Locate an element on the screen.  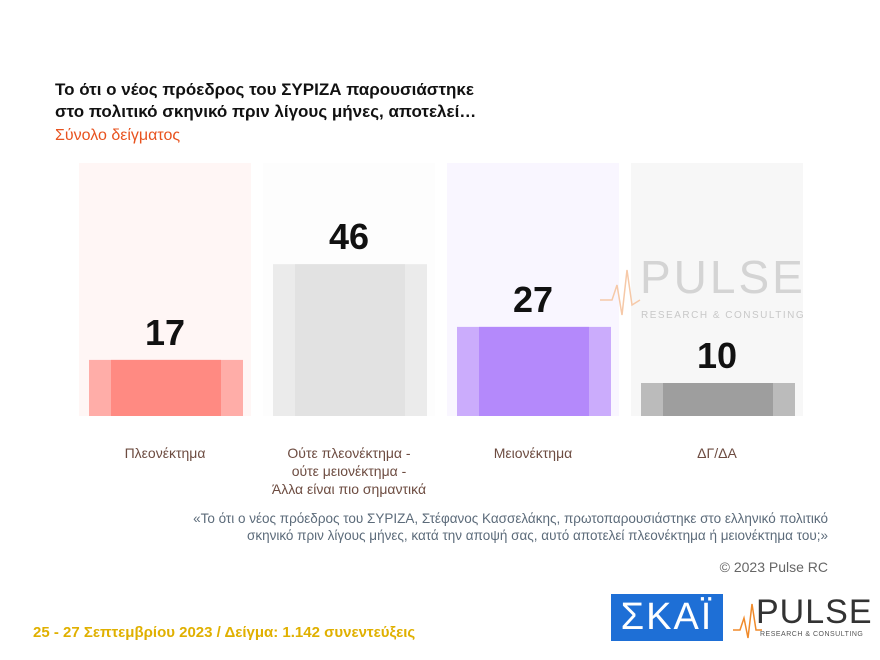
logo-pulse is located at coordinates (747, 621).